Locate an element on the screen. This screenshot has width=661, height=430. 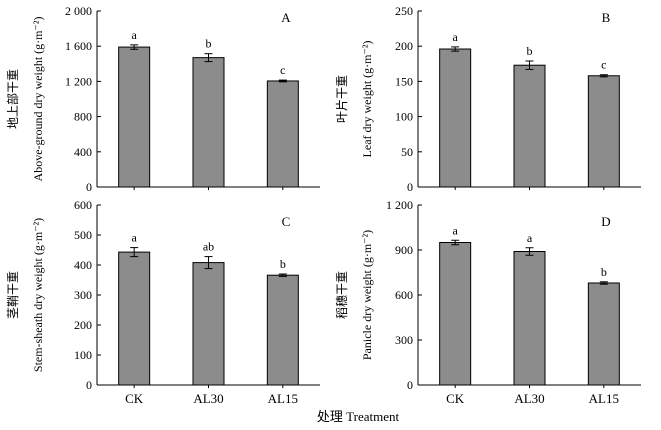
y-axis-title-en: Above-ground dry weight (g·m⁻²) is located at coordinates (38, 99).